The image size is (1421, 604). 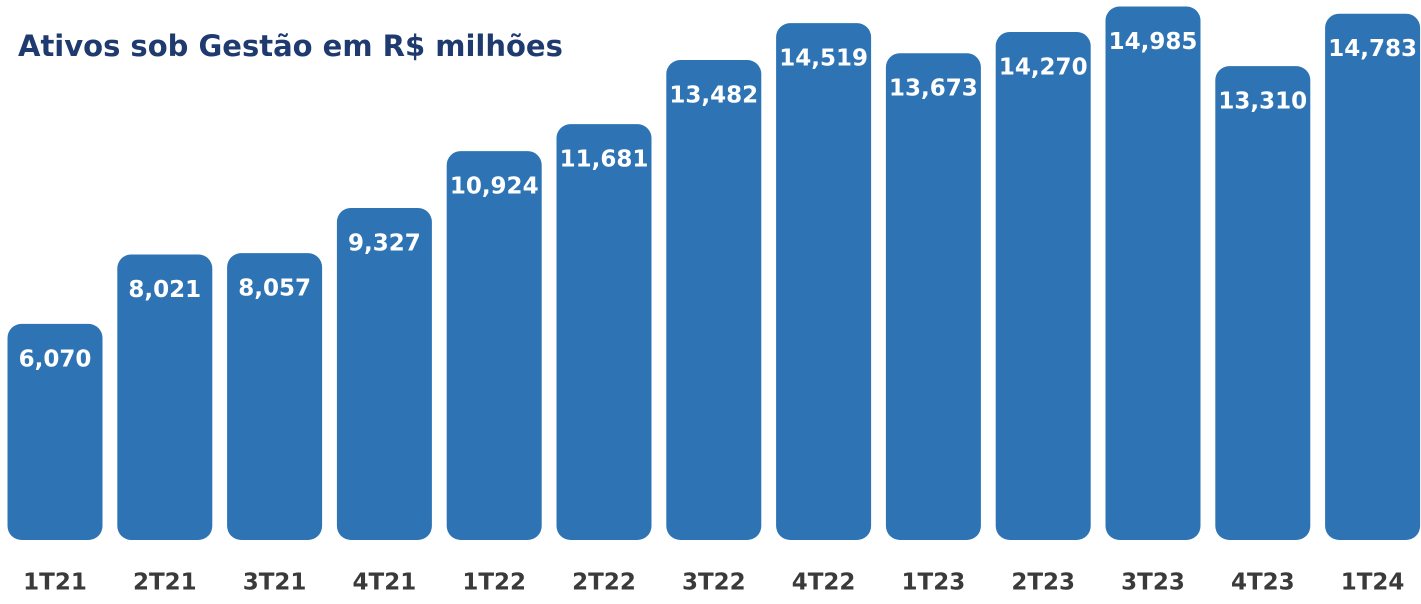 What do you see at coordinates (1263, 583) in the screenshot?
I see `x-tick-label: 4T23` at bounding box center [1263, 583].